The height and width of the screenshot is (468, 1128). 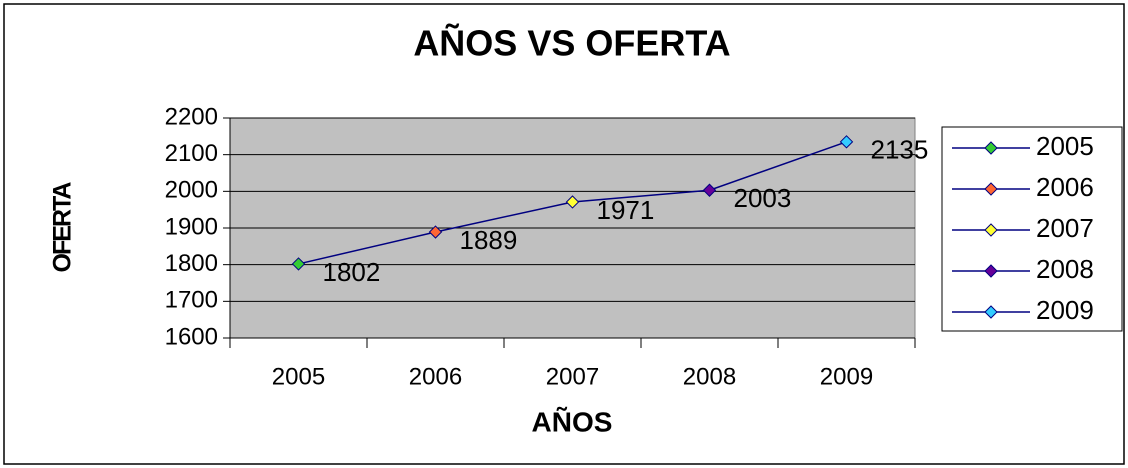 What do you see at coordinates (1065, 269) in the screenshot?
I see `legend-label: 2008` at bounding box center [1065, 269].